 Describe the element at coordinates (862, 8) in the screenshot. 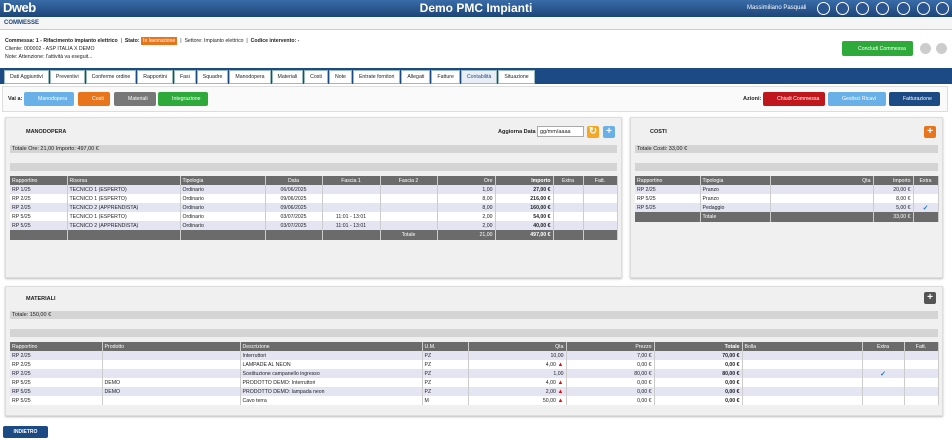

I see `play-icon` at that location.